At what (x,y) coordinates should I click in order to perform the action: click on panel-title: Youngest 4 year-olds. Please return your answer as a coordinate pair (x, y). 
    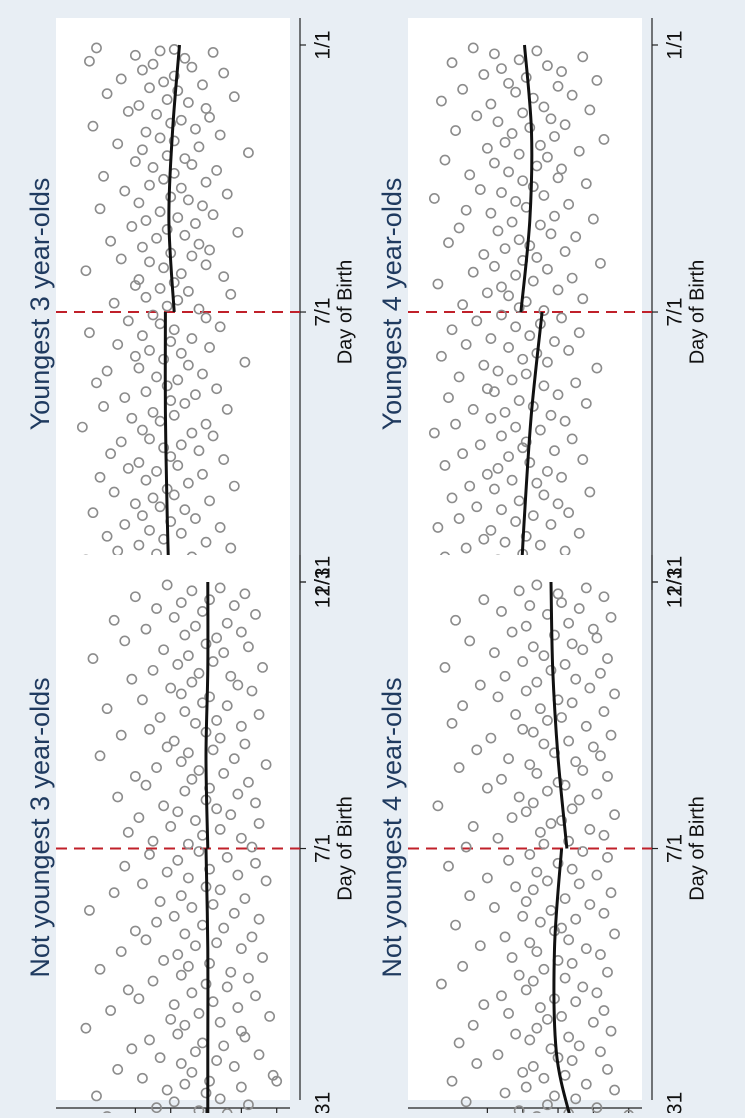
    Looking at the image, I should click on (392, 304).